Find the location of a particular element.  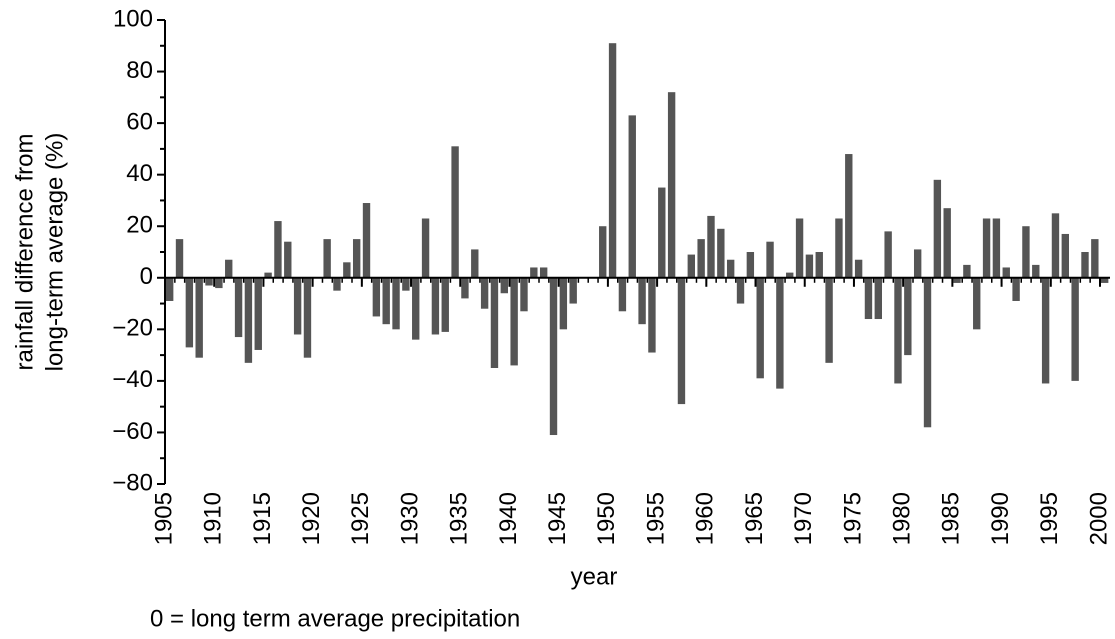

x-tick-label: 1935 is located at coordinates (459, 518).